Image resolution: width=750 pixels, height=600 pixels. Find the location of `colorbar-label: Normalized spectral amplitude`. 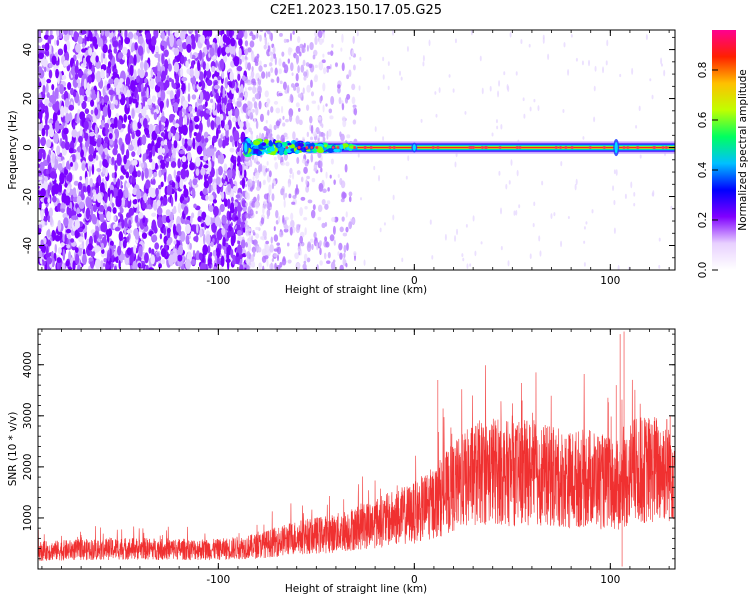

colorbar-label: Normalized spectral amplitude is located at coordinates (743, 149).